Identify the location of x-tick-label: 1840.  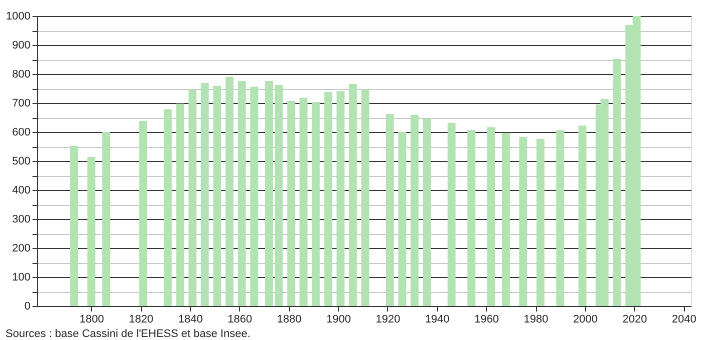
(190, 320).